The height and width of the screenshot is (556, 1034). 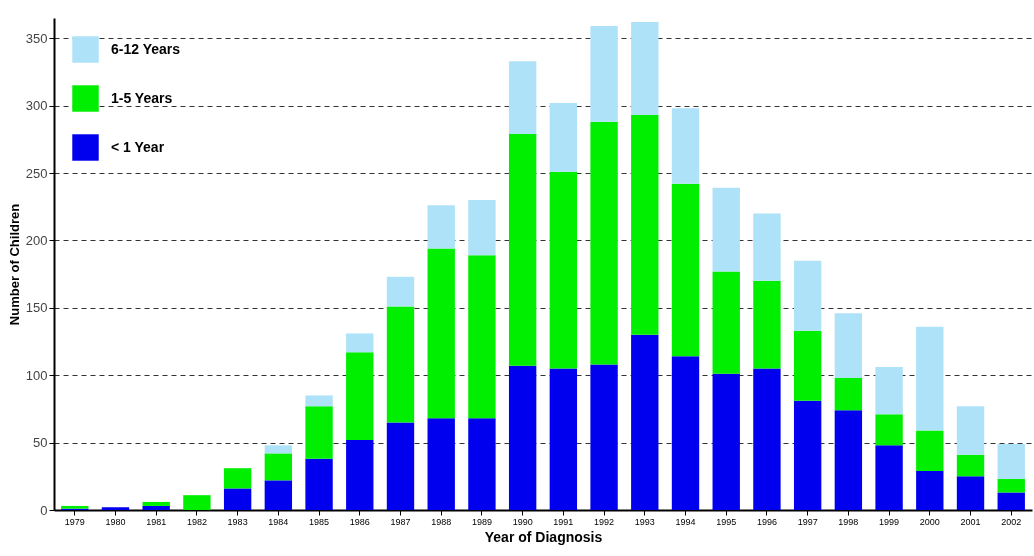 What do you see at coordinates (146, 48) in the screenshot?
I see `legend-label: 6-12 Years` at bounding box center [146, 48].